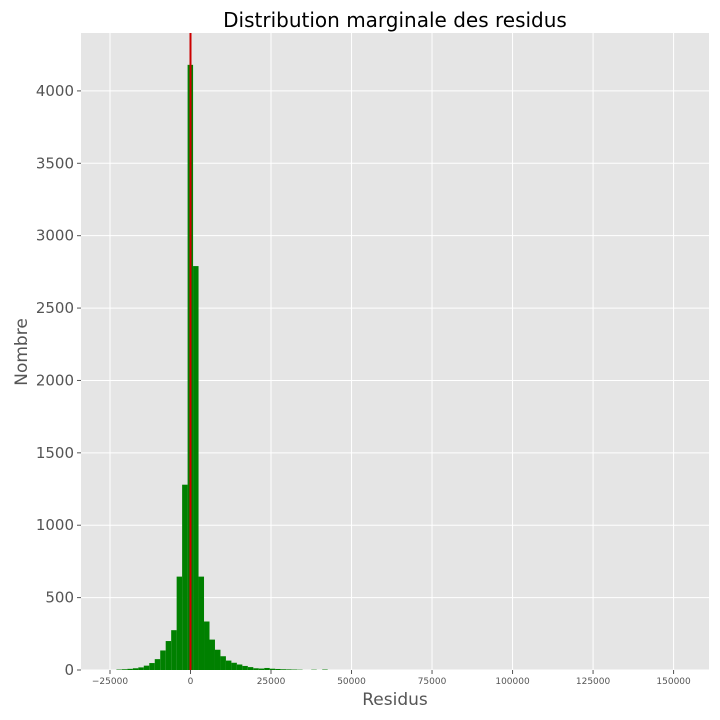 The height and width of the screenshot is (720, 720). I want to click on x-tick-label: 150000, so click(673, 682).